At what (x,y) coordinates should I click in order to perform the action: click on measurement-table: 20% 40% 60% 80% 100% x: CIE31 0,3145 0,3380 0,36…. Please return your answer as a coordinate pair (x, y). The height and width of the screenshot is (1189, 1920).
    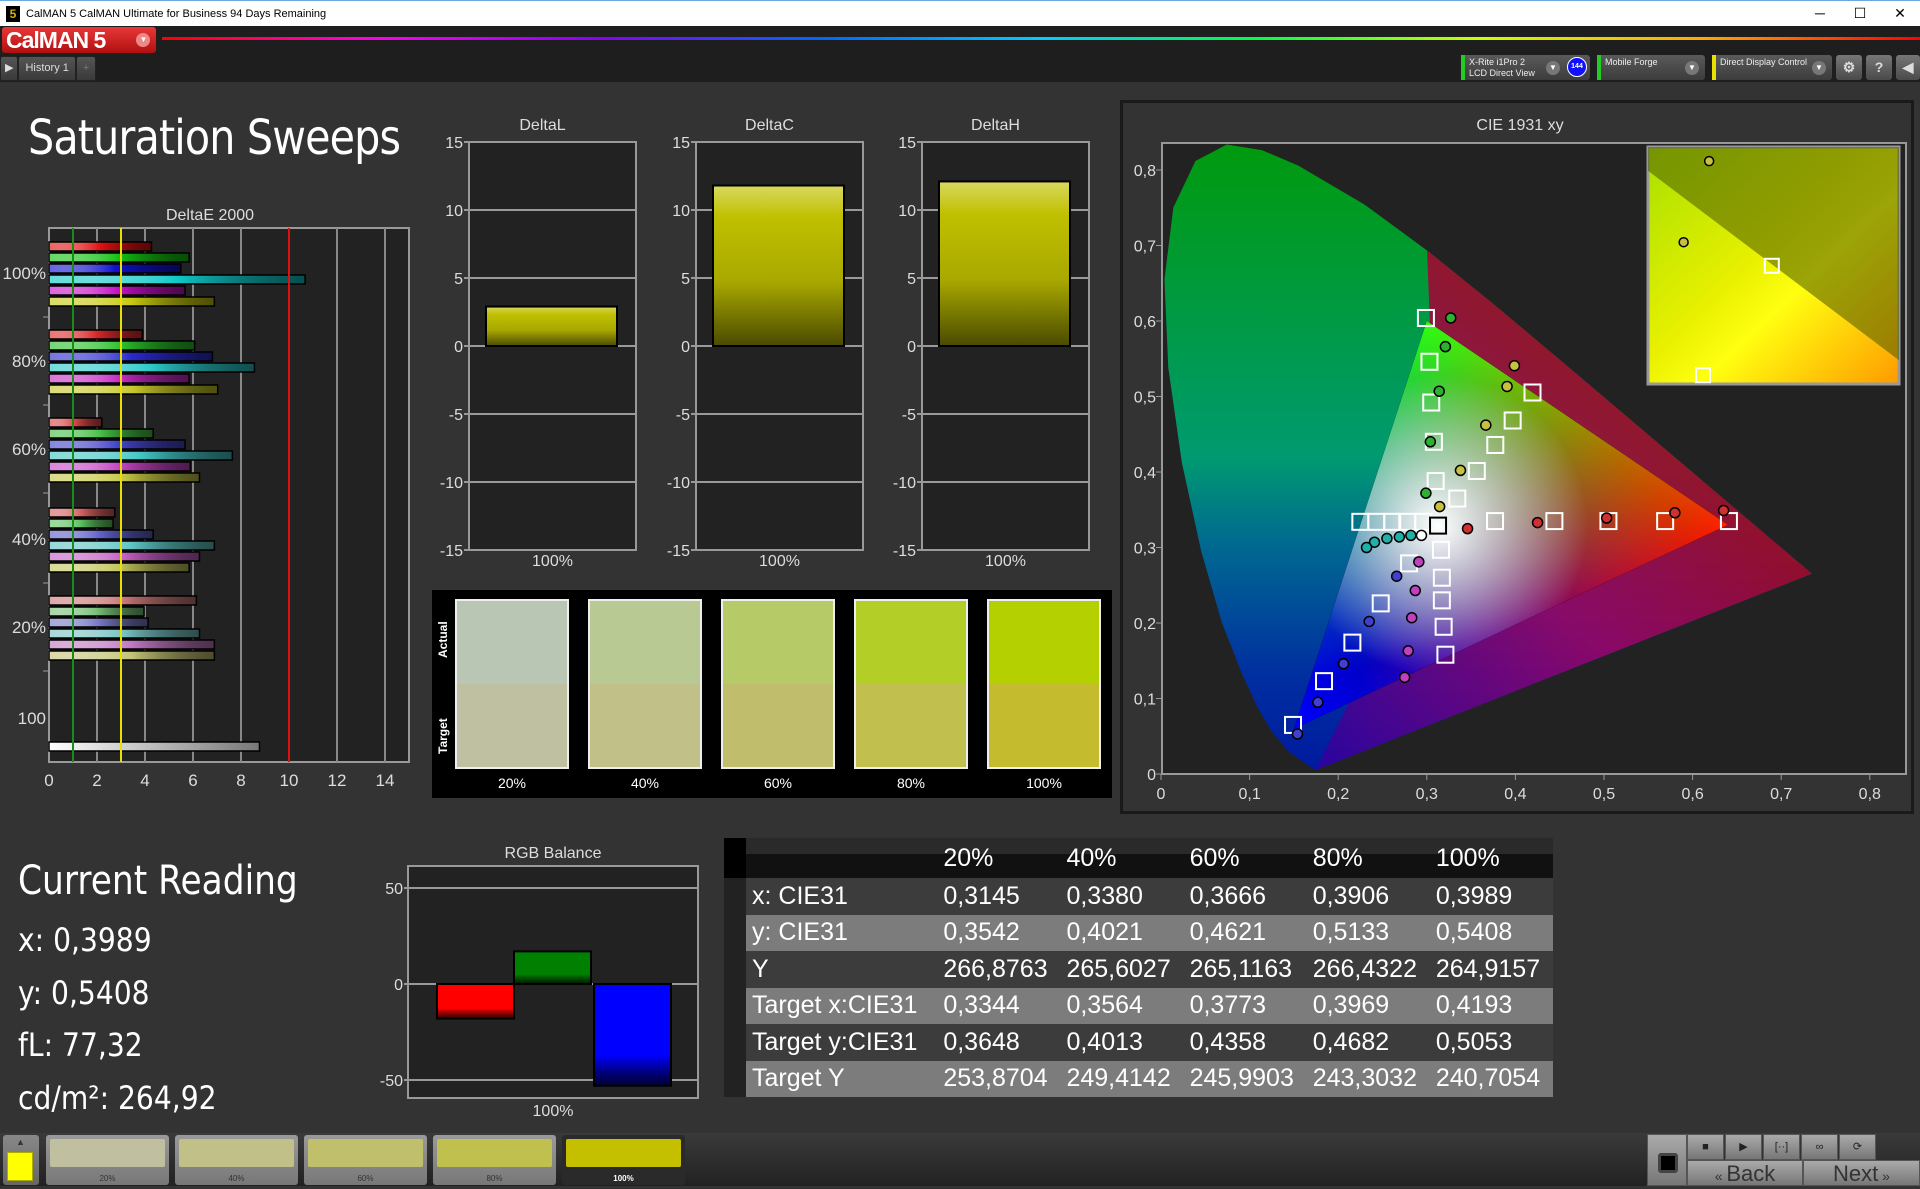
    Looking at the image, I should click on (1138, 967).